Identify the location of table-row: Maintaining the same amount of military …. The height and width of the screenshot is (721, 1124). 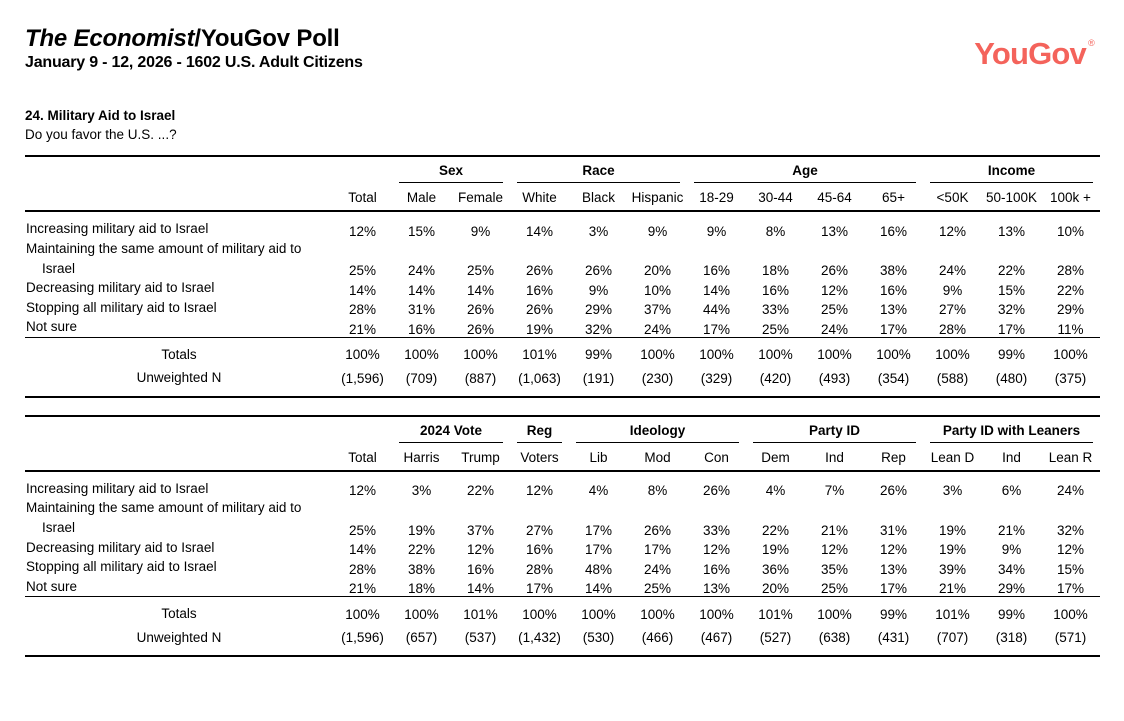
(562, 517).